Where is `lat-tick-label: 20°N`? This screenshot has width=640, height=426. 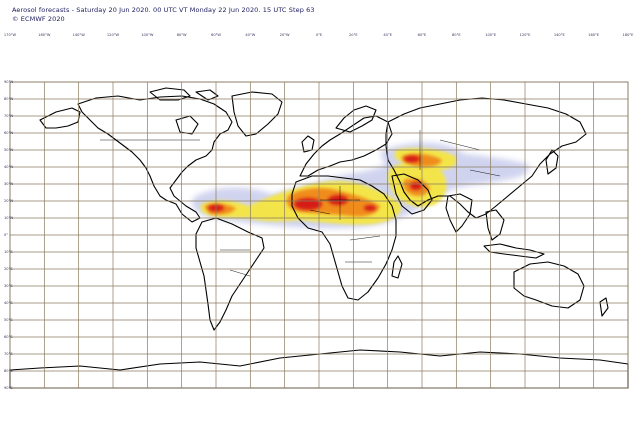 lat-tick-label: 20°N is located at coordinates (8, 201).